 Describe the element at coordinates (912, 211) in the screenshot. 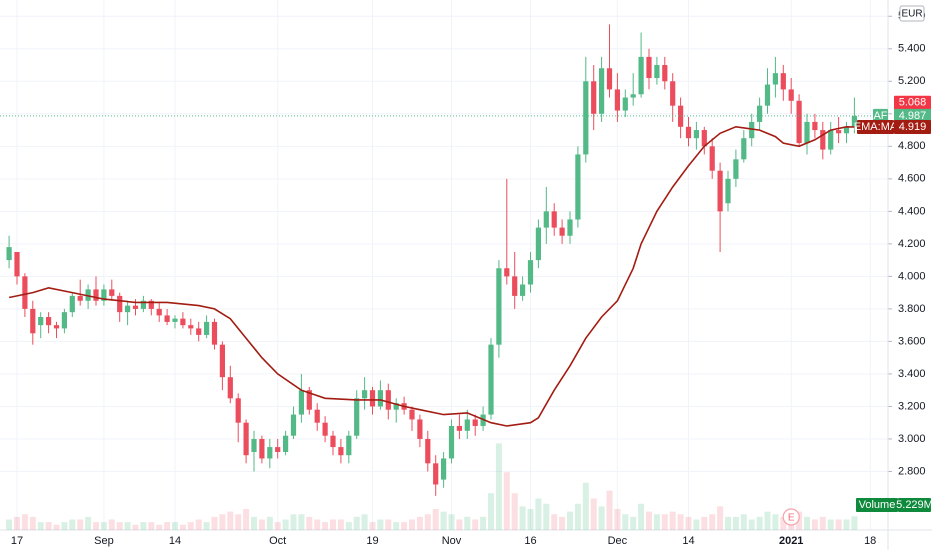

I see `y-tick-label: 4.400` at that location.